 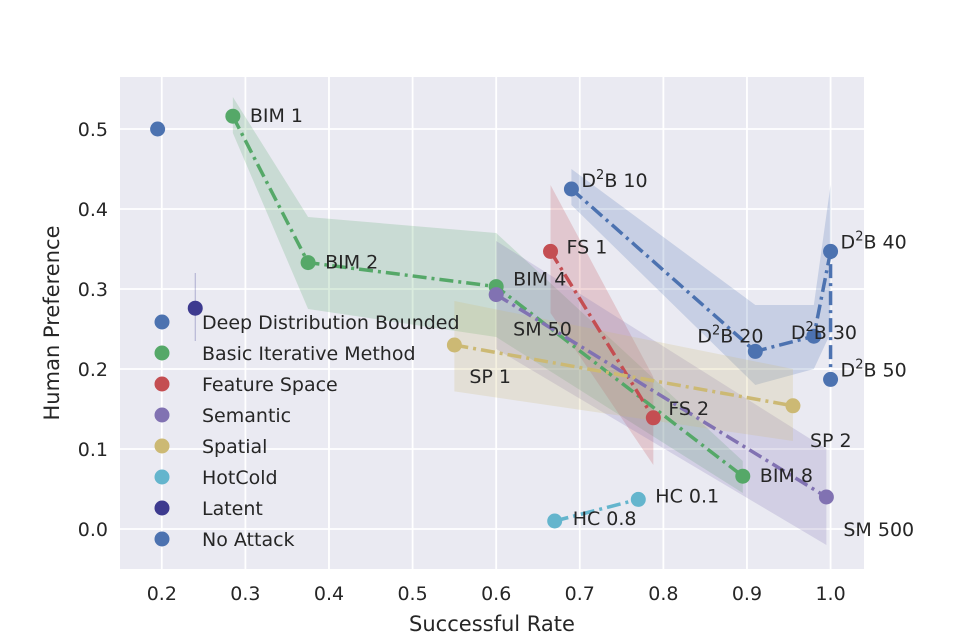 I want to click on x-tick-label: 0.6, so click(x=496, y=594).